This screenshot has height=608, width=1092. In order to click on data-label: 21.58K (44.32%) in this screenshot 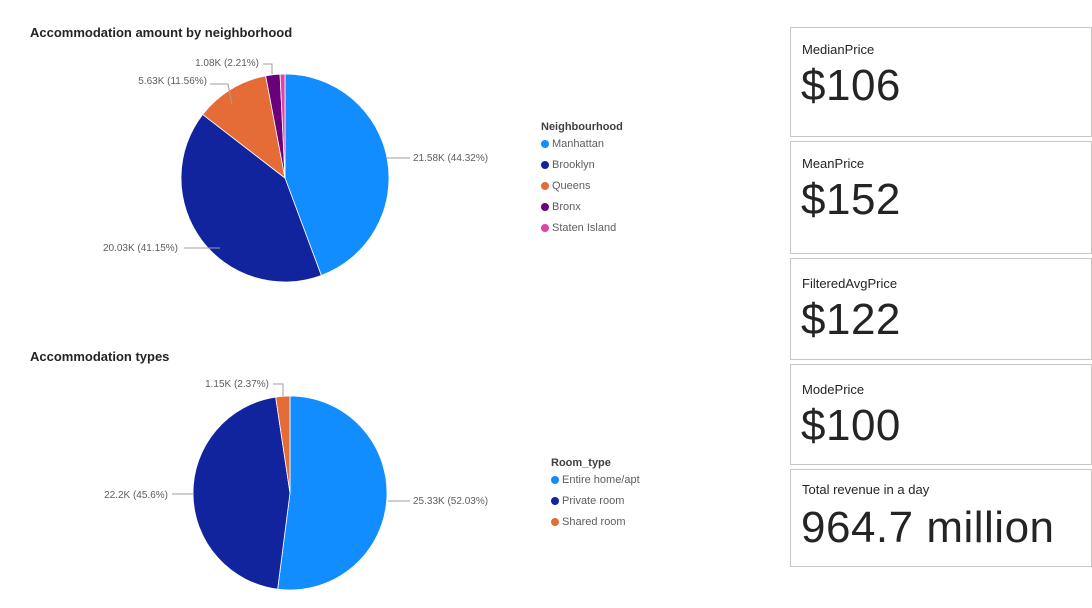, I will do `click(450, 158)`.